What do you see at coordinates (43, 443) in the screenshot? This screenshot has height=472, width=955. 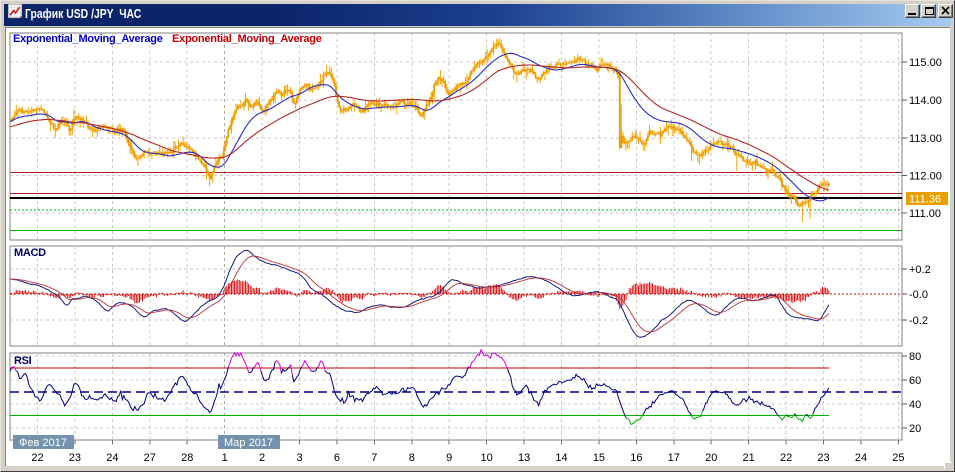 I see `svg-text: Фев 2017` at bounding box center [43, 443].